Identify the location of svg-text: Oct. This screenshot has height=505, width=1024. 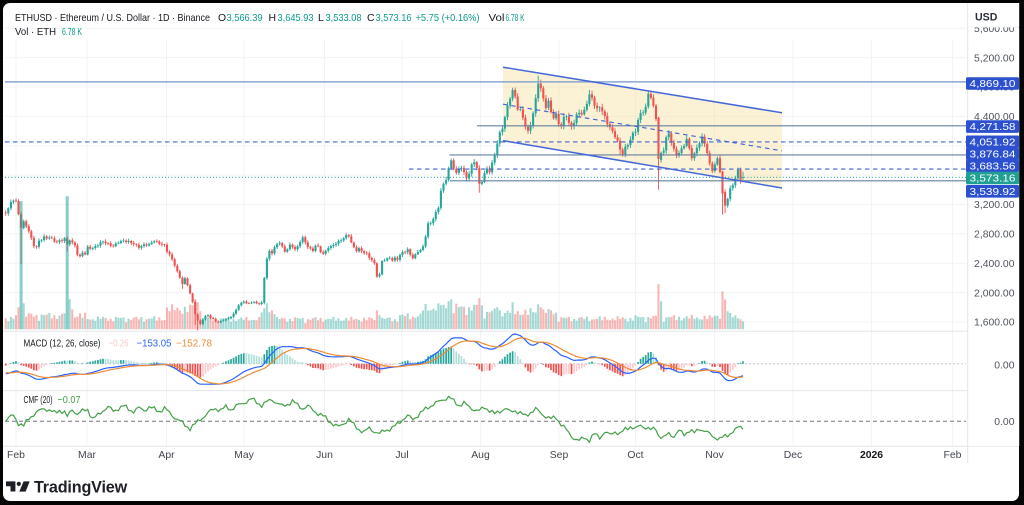
(635, 455).